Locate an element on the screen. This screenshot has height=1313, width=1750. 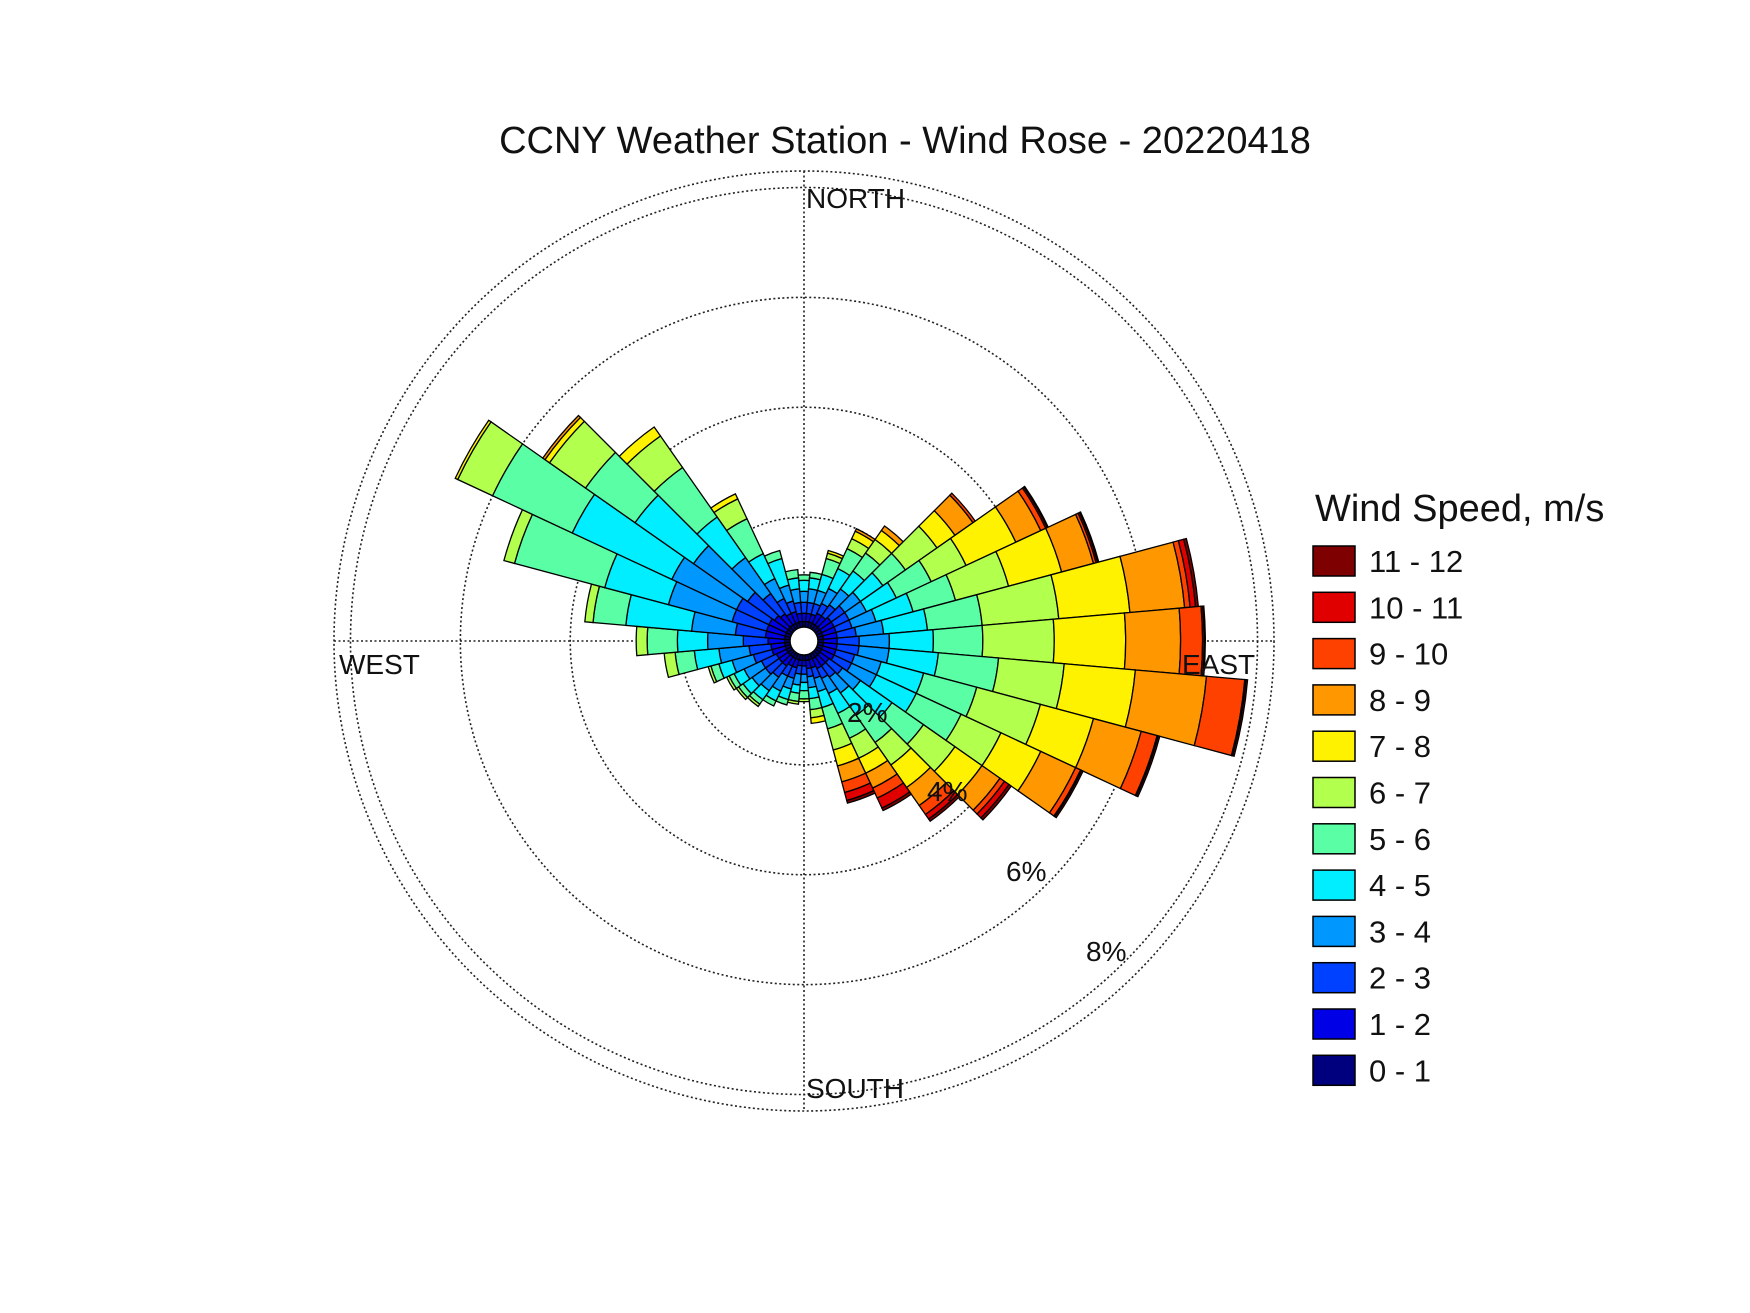
ring-label-8: 8% is located at coordinates (1106, 951).